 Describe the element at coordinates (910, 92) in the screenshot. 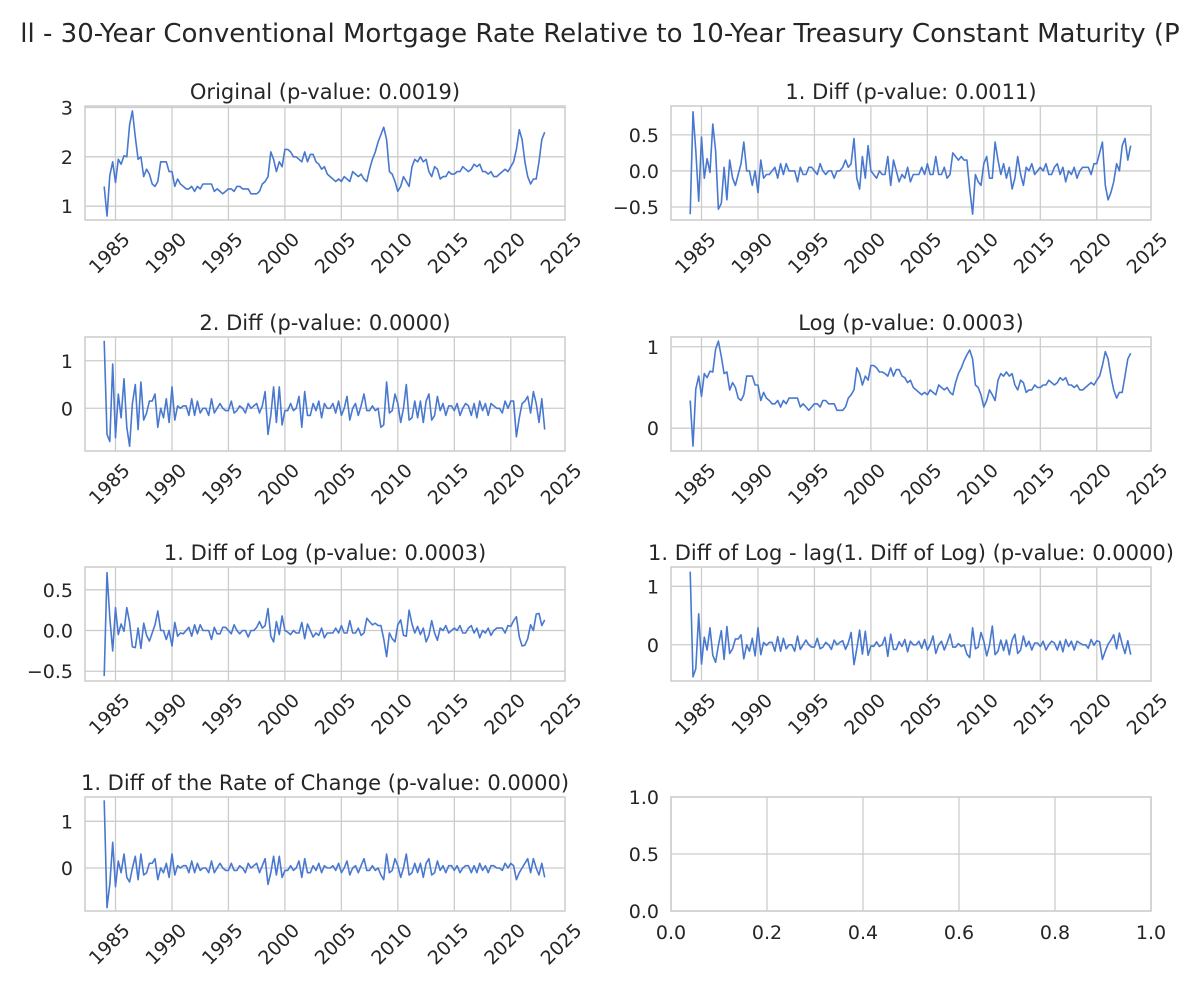

I see `subplot-title: 1. Diff (p-value: 0.0011)` at that location.